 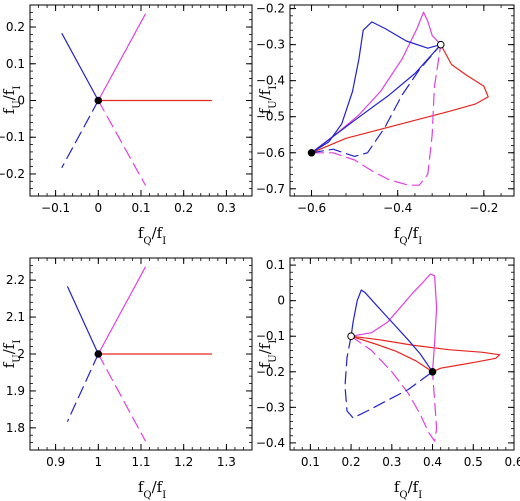 I want to click on y-tick-label: 2.1, so click(x=15, y=317).